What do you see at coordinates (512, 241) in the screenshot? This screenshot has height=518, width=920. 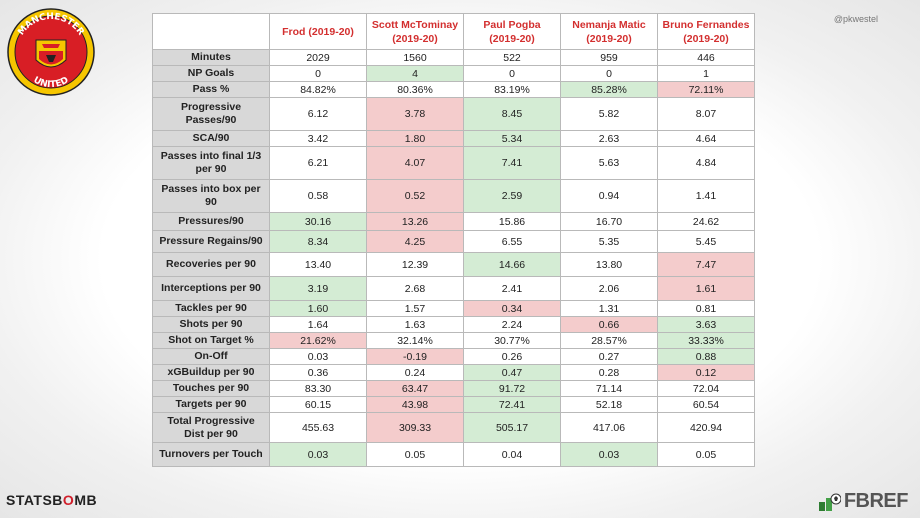 I see `stat-value-cell: 6.55` at bounding box center [512, 241].